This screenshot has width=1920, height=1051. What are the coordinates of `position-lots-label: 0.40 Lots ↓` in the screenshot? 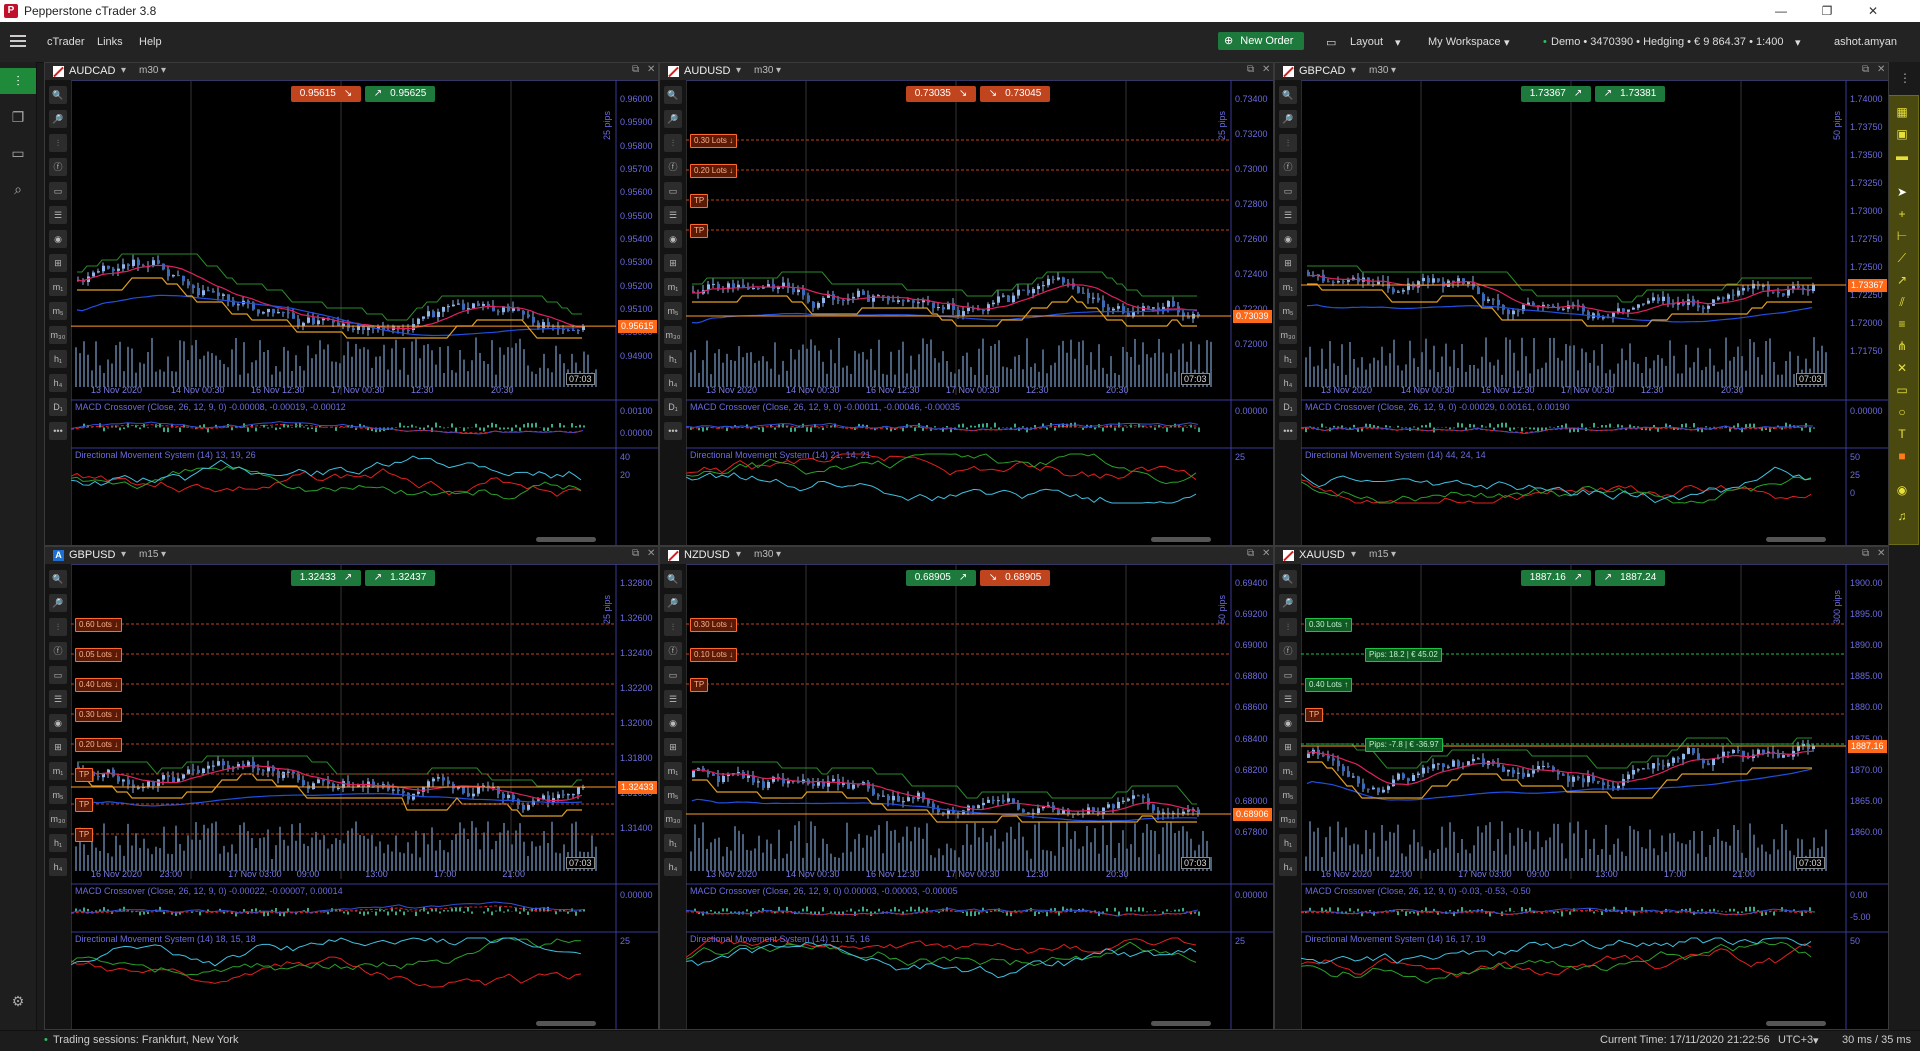 It's located at (98, 685).